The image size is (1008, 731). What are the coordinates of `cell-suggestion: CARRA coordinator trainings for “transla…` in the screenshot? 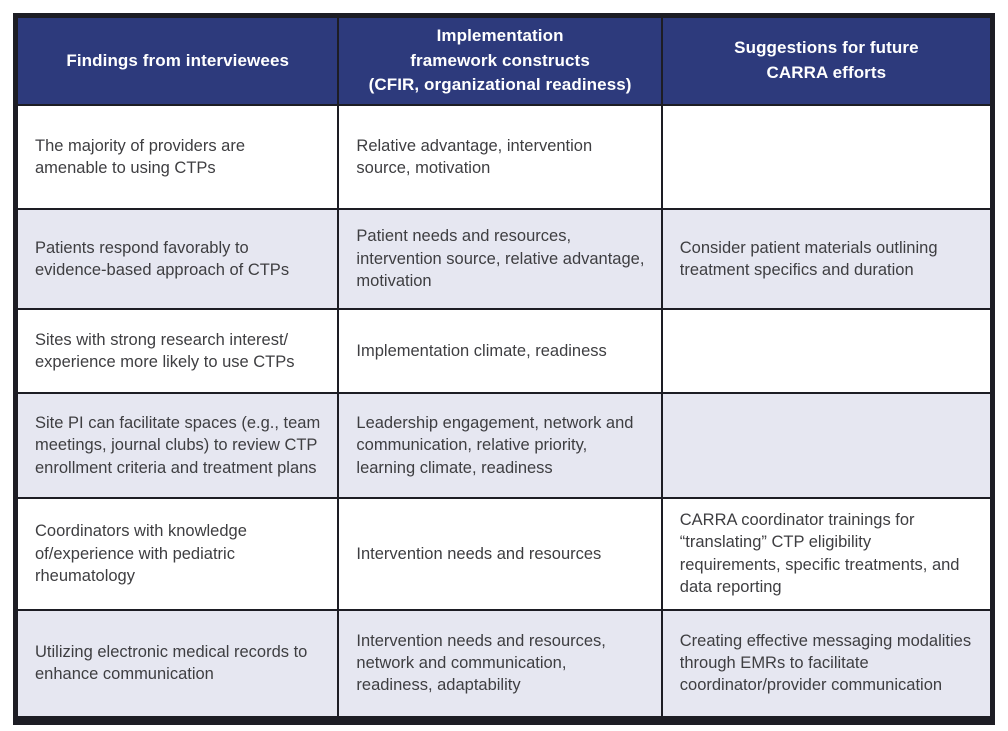 It's located at (826, 554).